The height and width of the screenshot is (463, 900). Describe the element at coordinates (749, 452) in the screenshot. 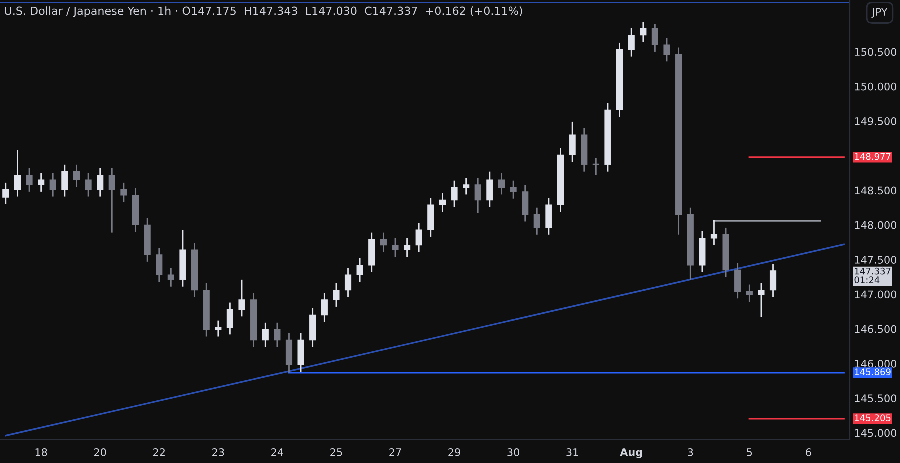

I see `x-tick-label: 5` at that location.